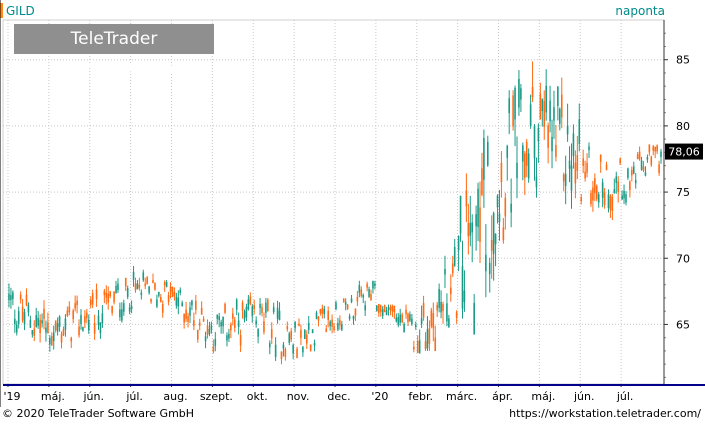  I want to click on y-tick-label: 75, so click(683, 192).